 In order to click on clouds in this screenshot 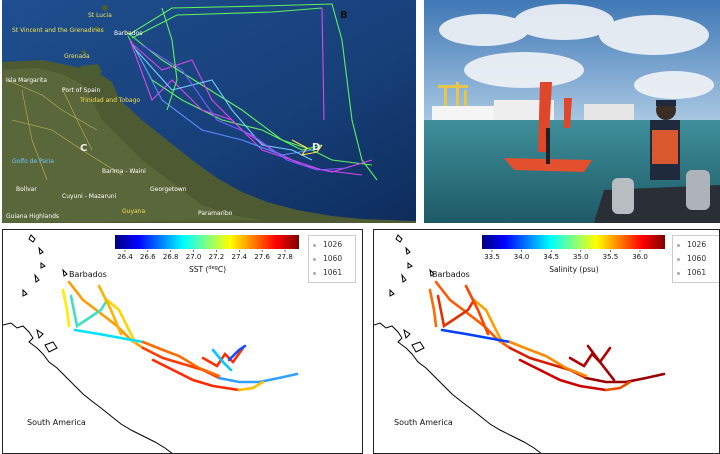, I will do `click(576, 51)`.